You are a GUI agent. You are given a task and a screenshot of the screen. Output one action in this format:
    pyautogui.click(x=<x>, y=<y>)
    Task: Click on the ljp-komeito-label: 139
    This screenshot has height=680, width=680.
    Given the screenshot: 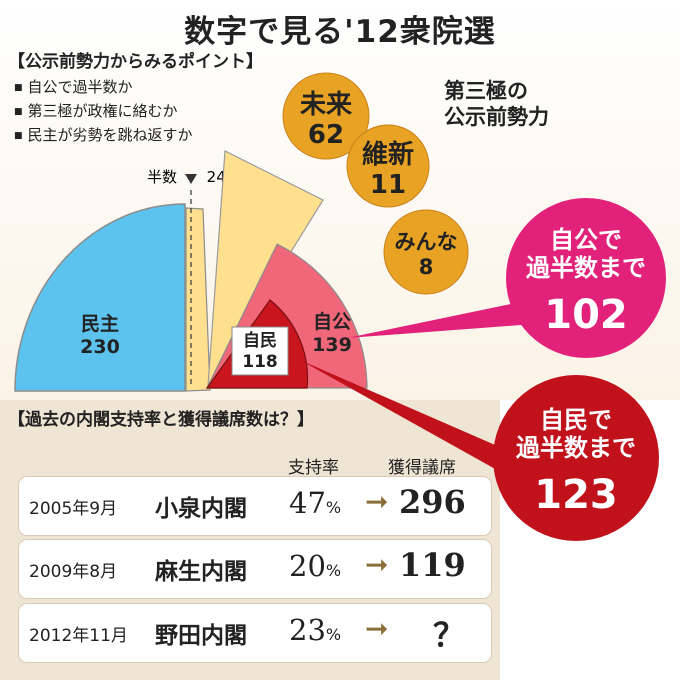 What is the action you would take?
    pyautogui.click(x=332, y=345)
    